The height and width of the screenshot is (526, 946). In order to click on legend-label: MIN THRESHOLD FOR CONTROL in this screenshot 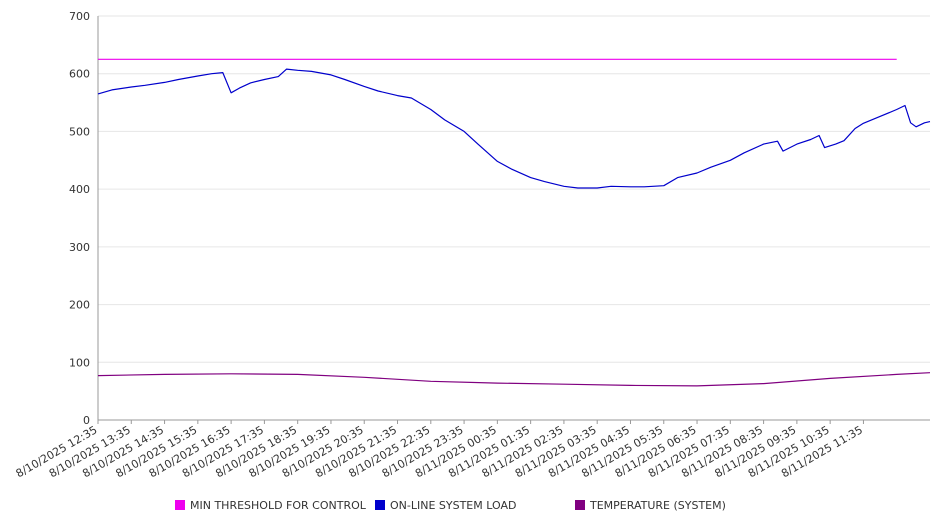, I will do `click(278, 505)`.